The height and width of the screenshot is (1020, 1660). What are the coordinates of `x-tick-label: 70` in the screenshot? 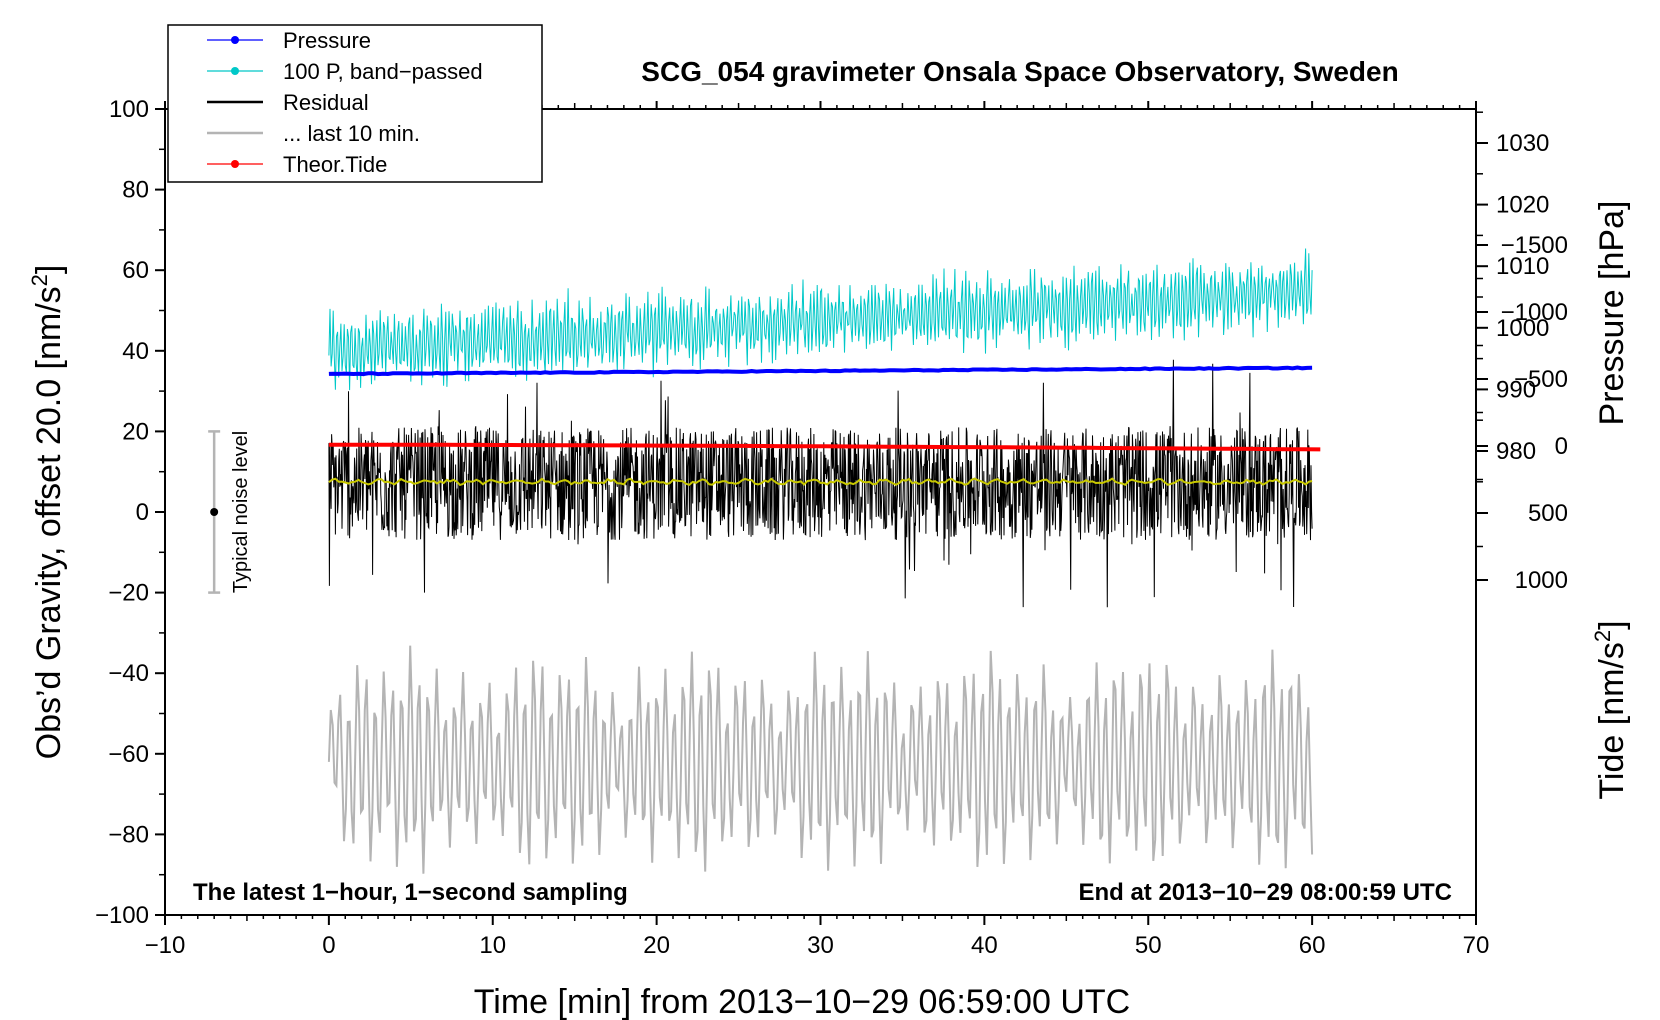 It's located at (1476, 945).